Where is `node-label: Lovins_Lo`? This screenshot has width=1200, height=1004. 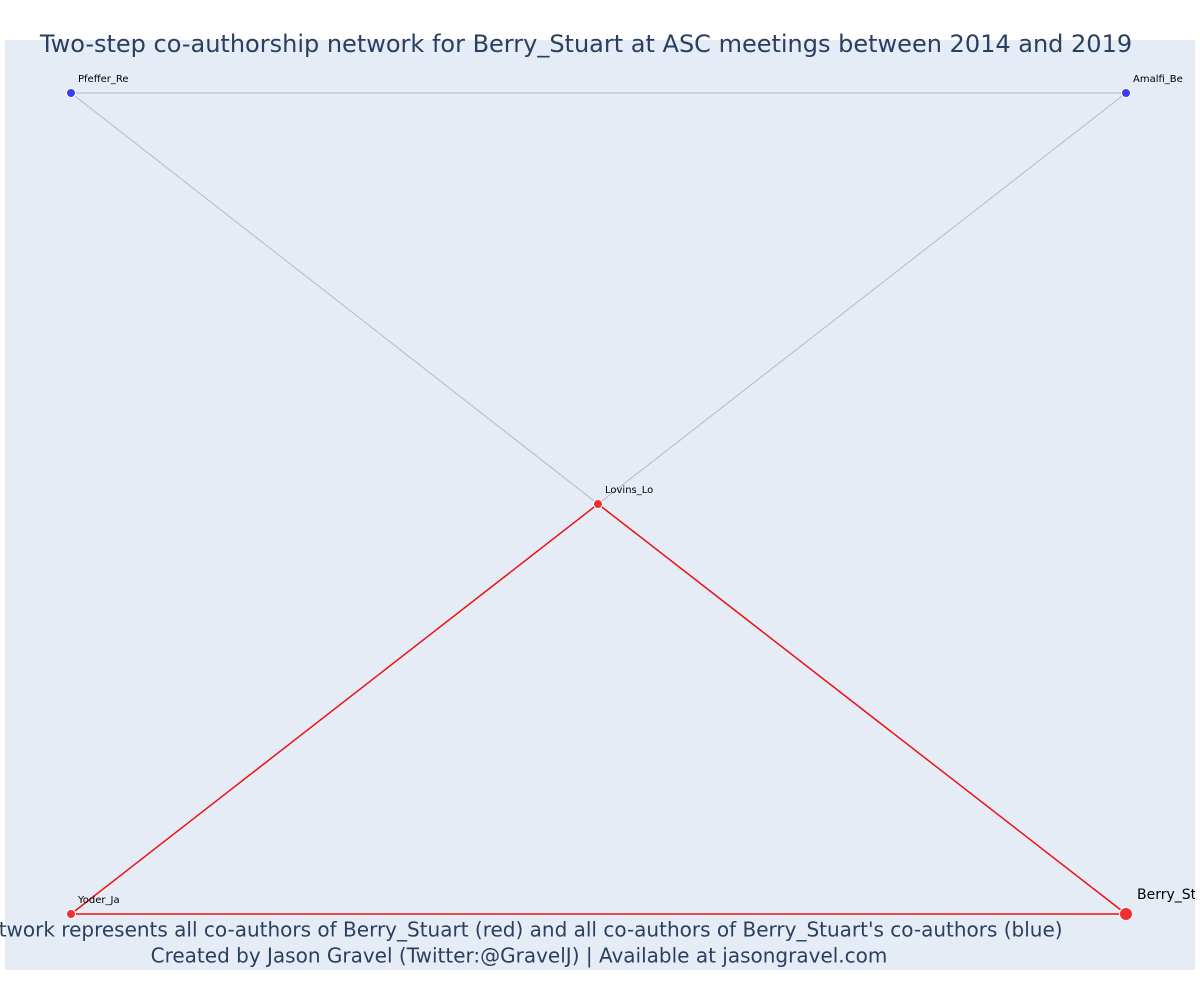 node-label: Lovins_Lo is located at coordinates (629, 490).